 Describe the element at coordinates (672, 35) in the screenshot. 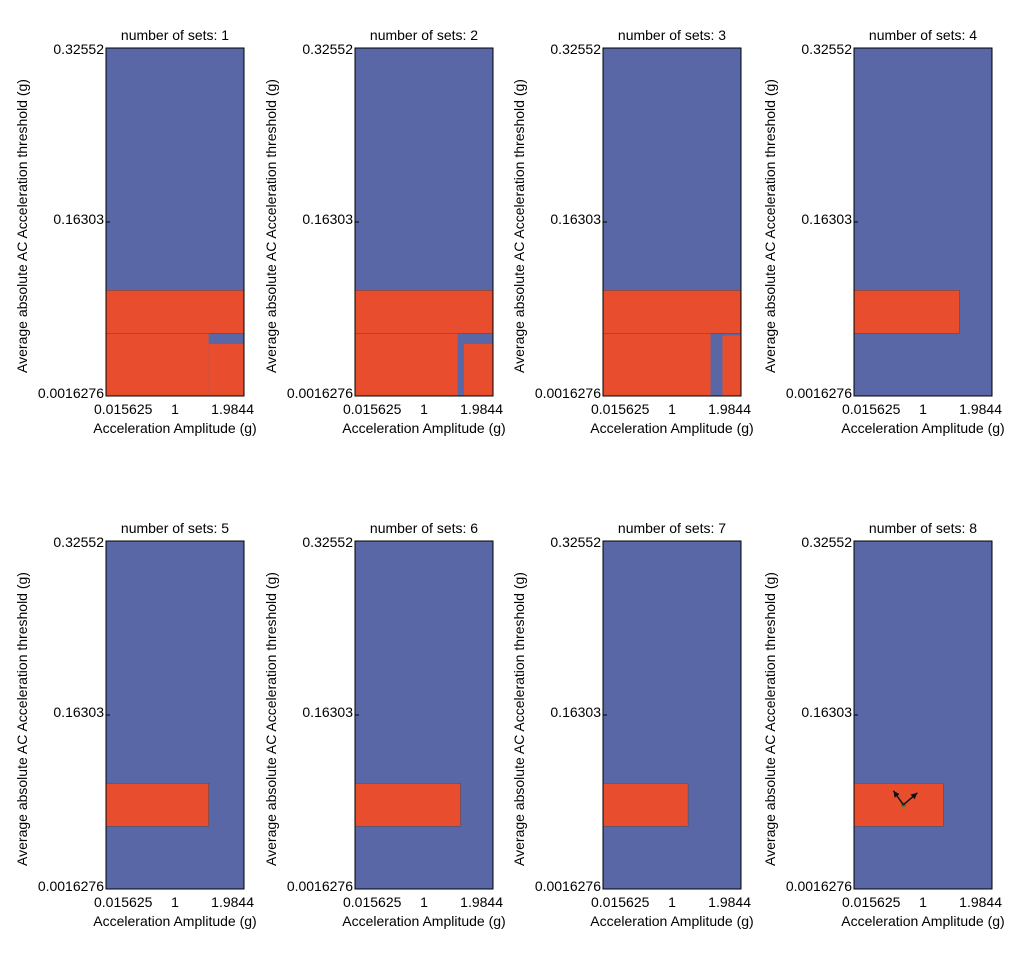

I see `panel-title: number of sets: 3` at that location.